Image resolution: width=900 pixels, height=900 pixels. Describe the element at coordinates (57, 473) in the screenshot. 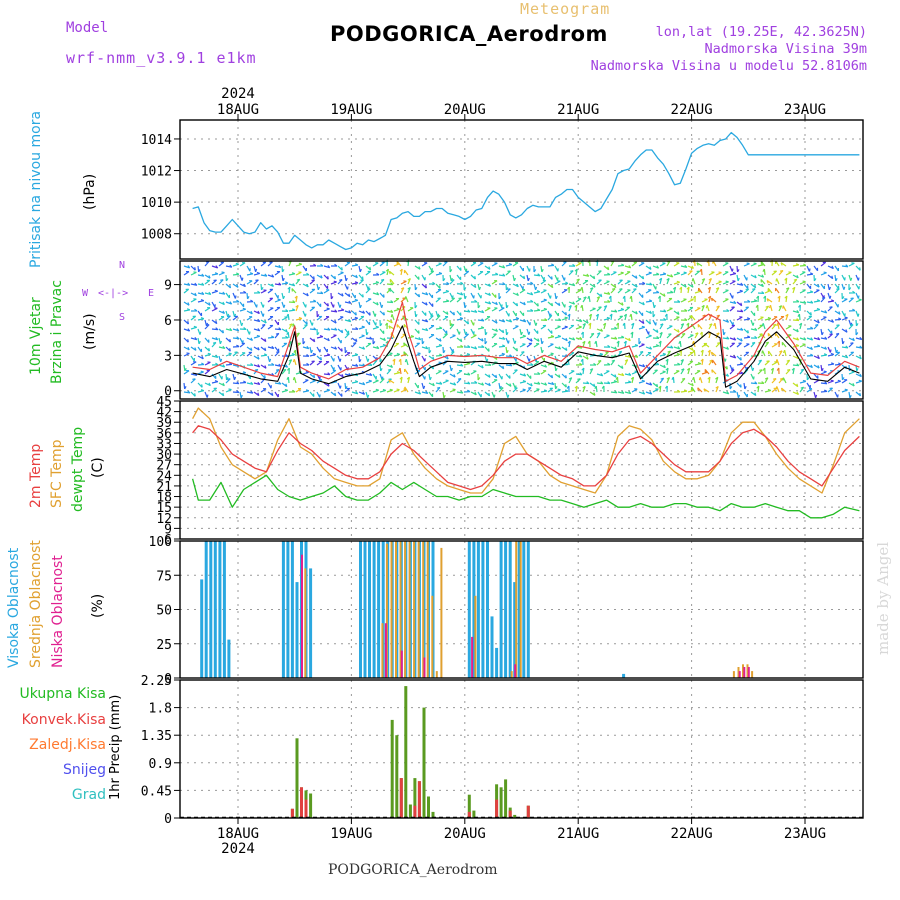

I see `temp-sfc-label: SFC Temp` at that location.